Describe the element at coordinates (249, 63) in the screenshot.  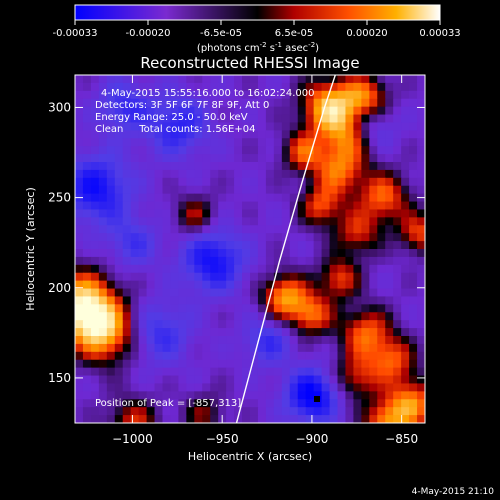
I see `chart-title: Reconstructed RHESSI Image` at that location.